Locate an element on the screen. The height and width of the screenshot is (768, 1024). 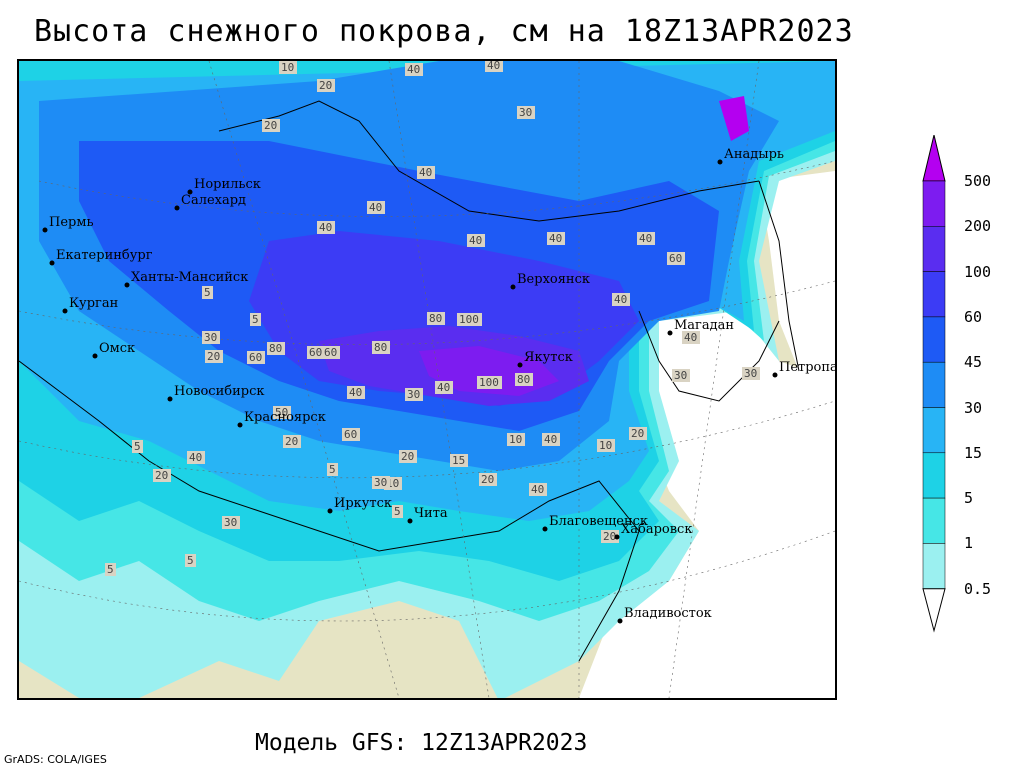
legend-top-arrow is located at coordinates (934, 158).